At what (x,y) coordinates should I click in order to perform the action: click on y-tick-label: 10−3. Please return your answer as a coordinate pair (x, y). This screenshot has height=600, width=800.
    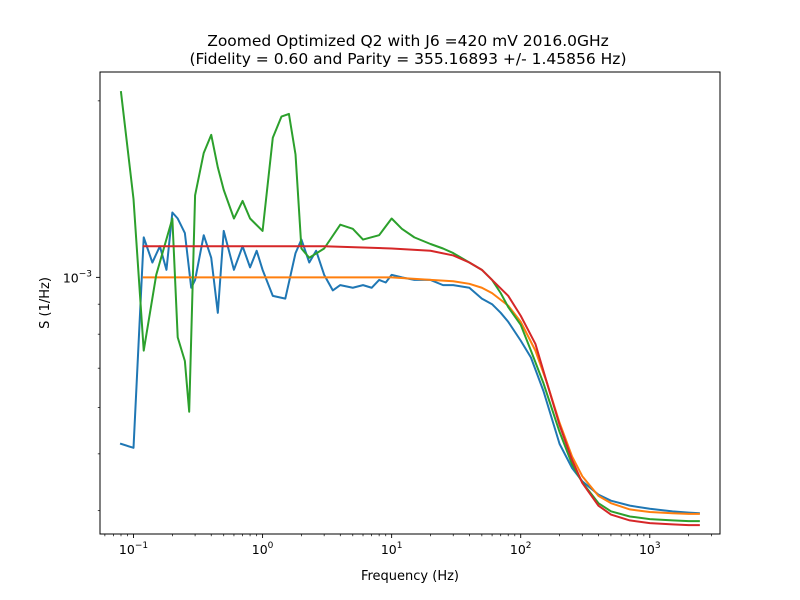
    Looking at the image, I should click on (77, 277).